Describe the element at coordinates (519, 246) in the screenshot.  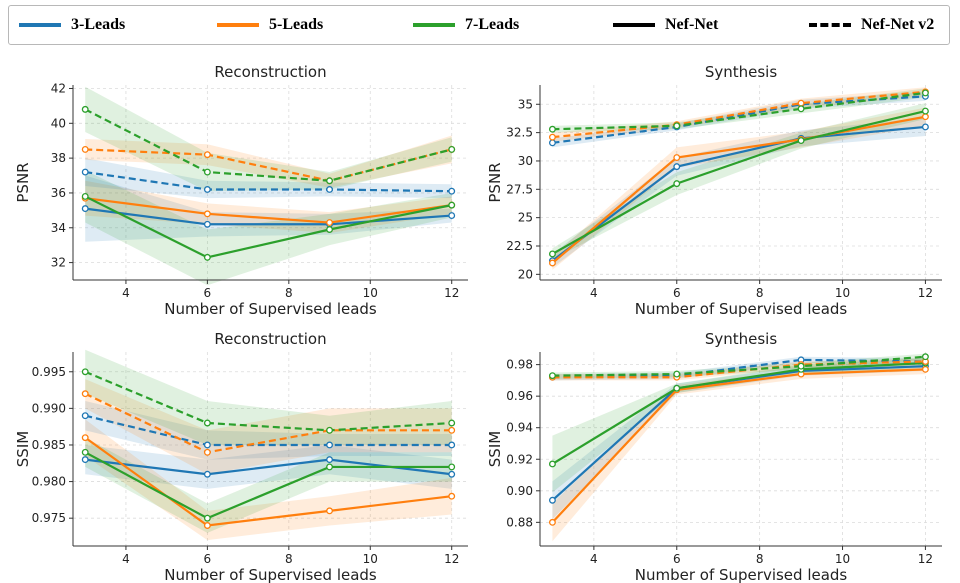
I see `y-tick-label: 22.5` at that location.